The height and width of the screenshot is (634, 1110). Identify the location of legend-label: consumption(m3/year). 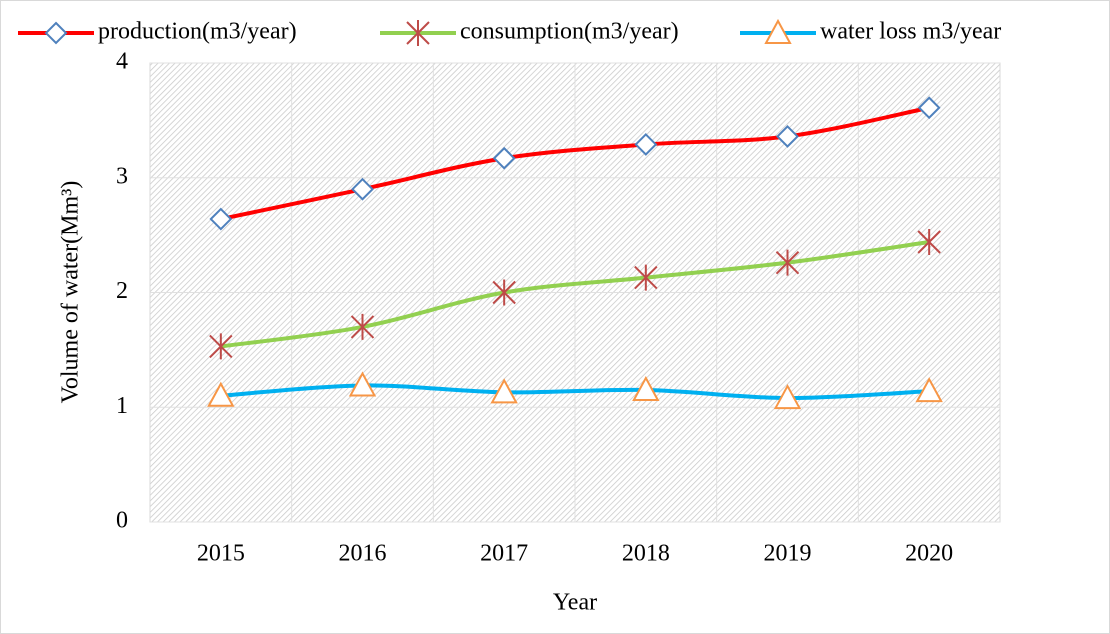
(569, 32).